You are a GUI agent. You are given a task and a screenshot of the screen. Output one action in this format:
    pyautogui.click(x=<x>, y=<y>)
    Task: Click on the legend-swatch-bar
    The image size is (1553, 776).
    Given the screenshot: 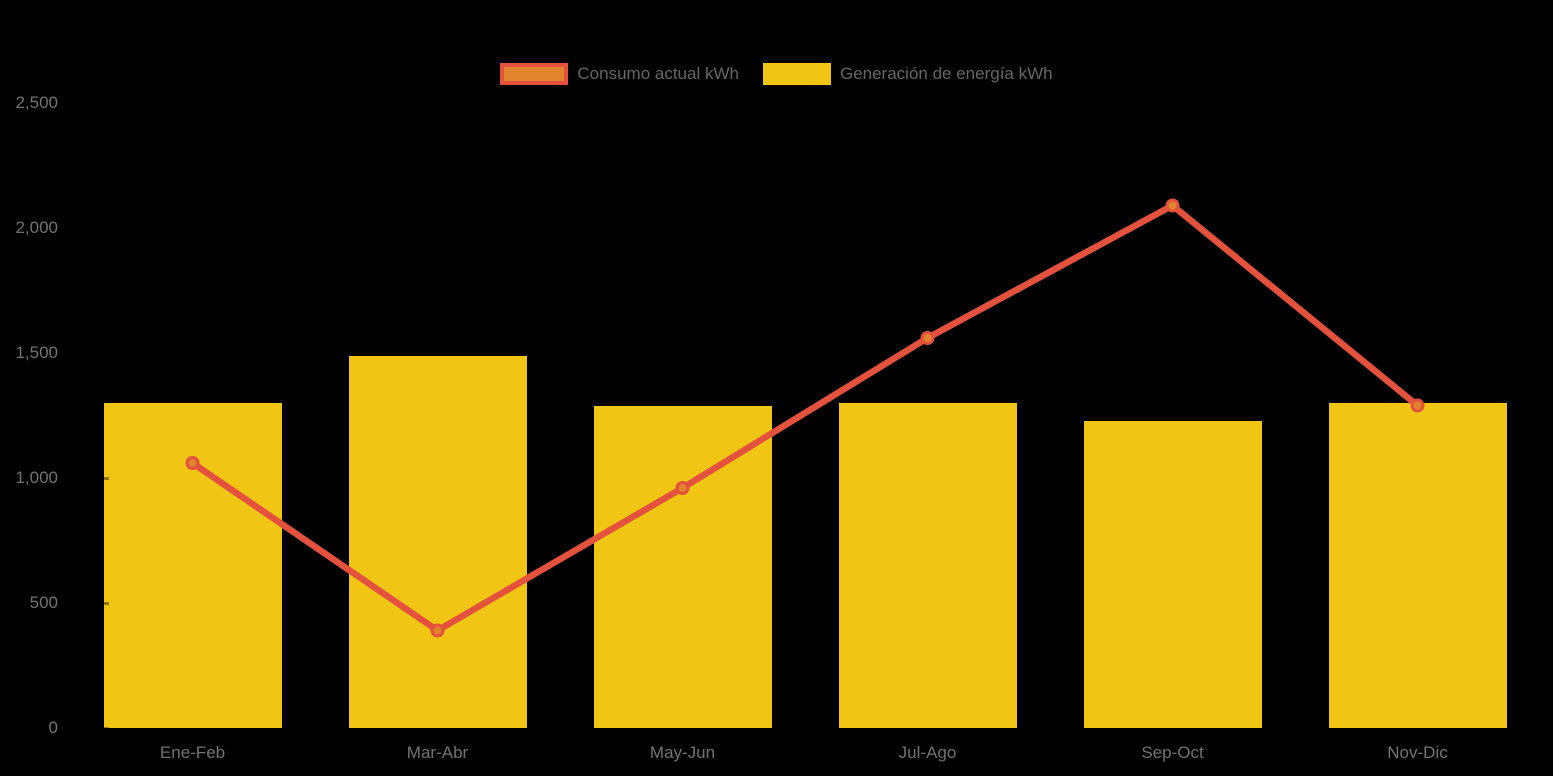 What is the action you would take?
    pyautogui.click(x=796, y=74)
    